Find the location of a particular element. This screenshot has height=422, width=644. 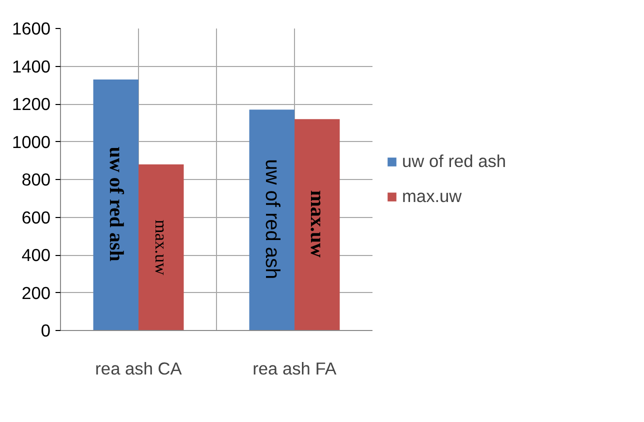

y-tick-label: 1200 is located at coordinates (31, 104).